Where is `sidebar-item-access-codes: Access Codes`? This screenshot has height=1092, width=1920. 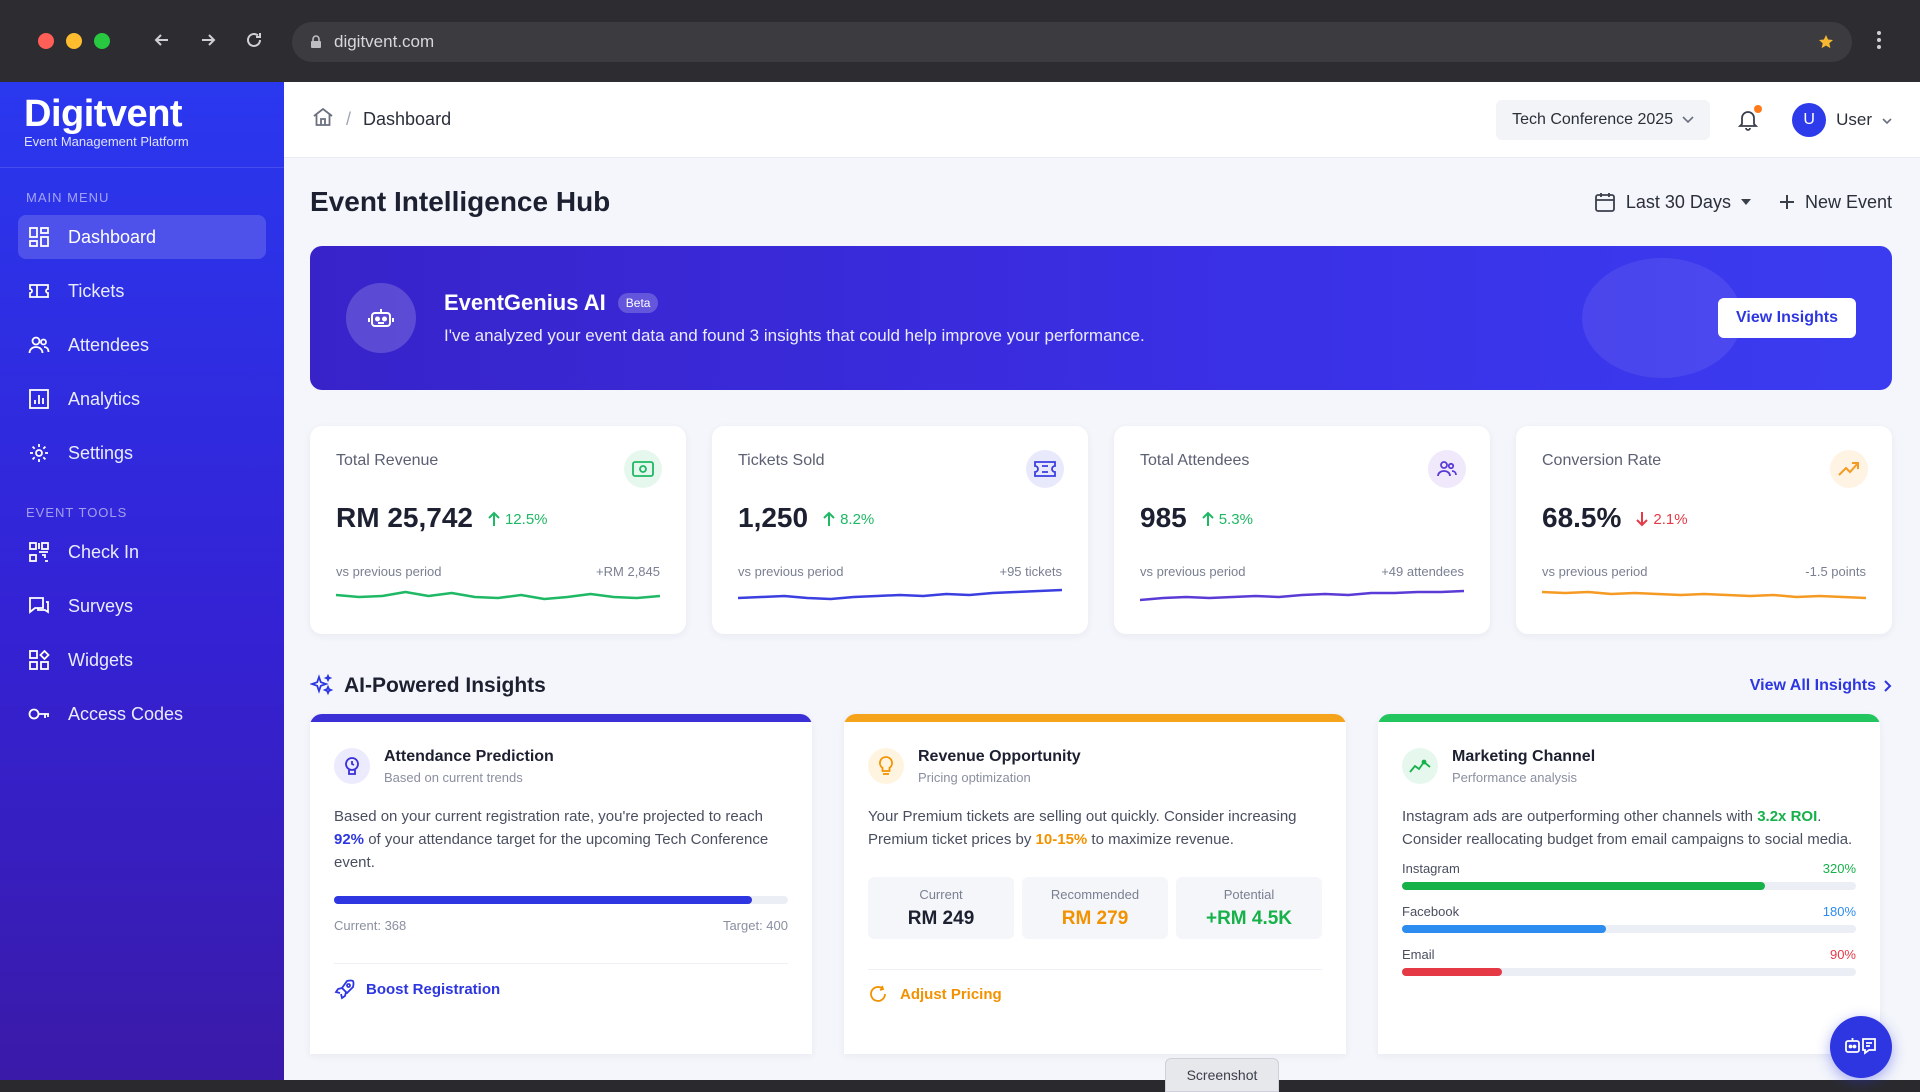
sidebar-item-access-codes: Access Codes is located at coordinates (142, 714).